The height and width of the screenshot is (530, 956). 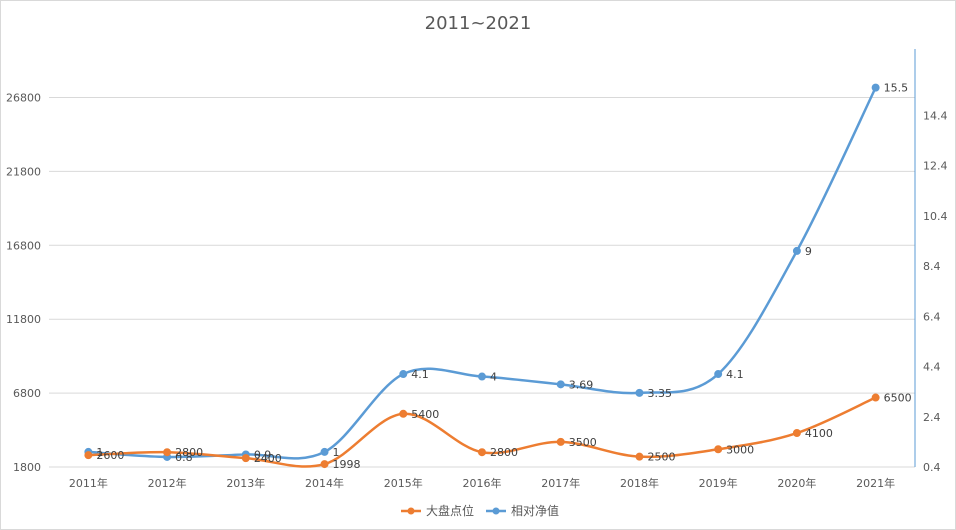 What do you see at coordinates (819, 433) in the screenshot?
I see `data-label: 4100` at bounding box center [819, 433].